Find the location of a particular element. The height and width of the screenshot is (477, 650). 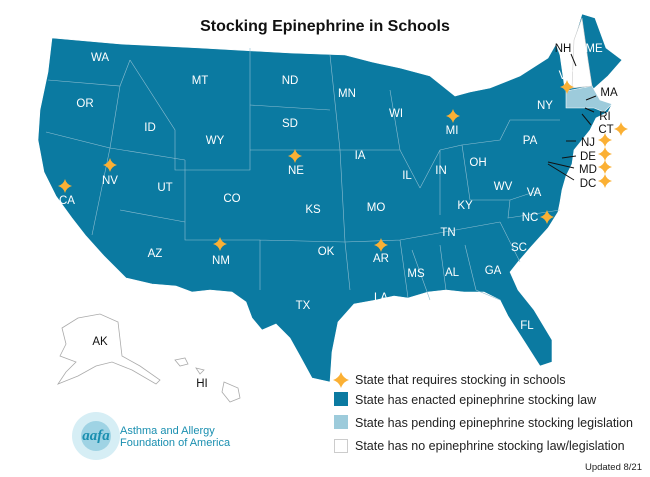

state-label-NV: NV is located at coordinates (110, 181).